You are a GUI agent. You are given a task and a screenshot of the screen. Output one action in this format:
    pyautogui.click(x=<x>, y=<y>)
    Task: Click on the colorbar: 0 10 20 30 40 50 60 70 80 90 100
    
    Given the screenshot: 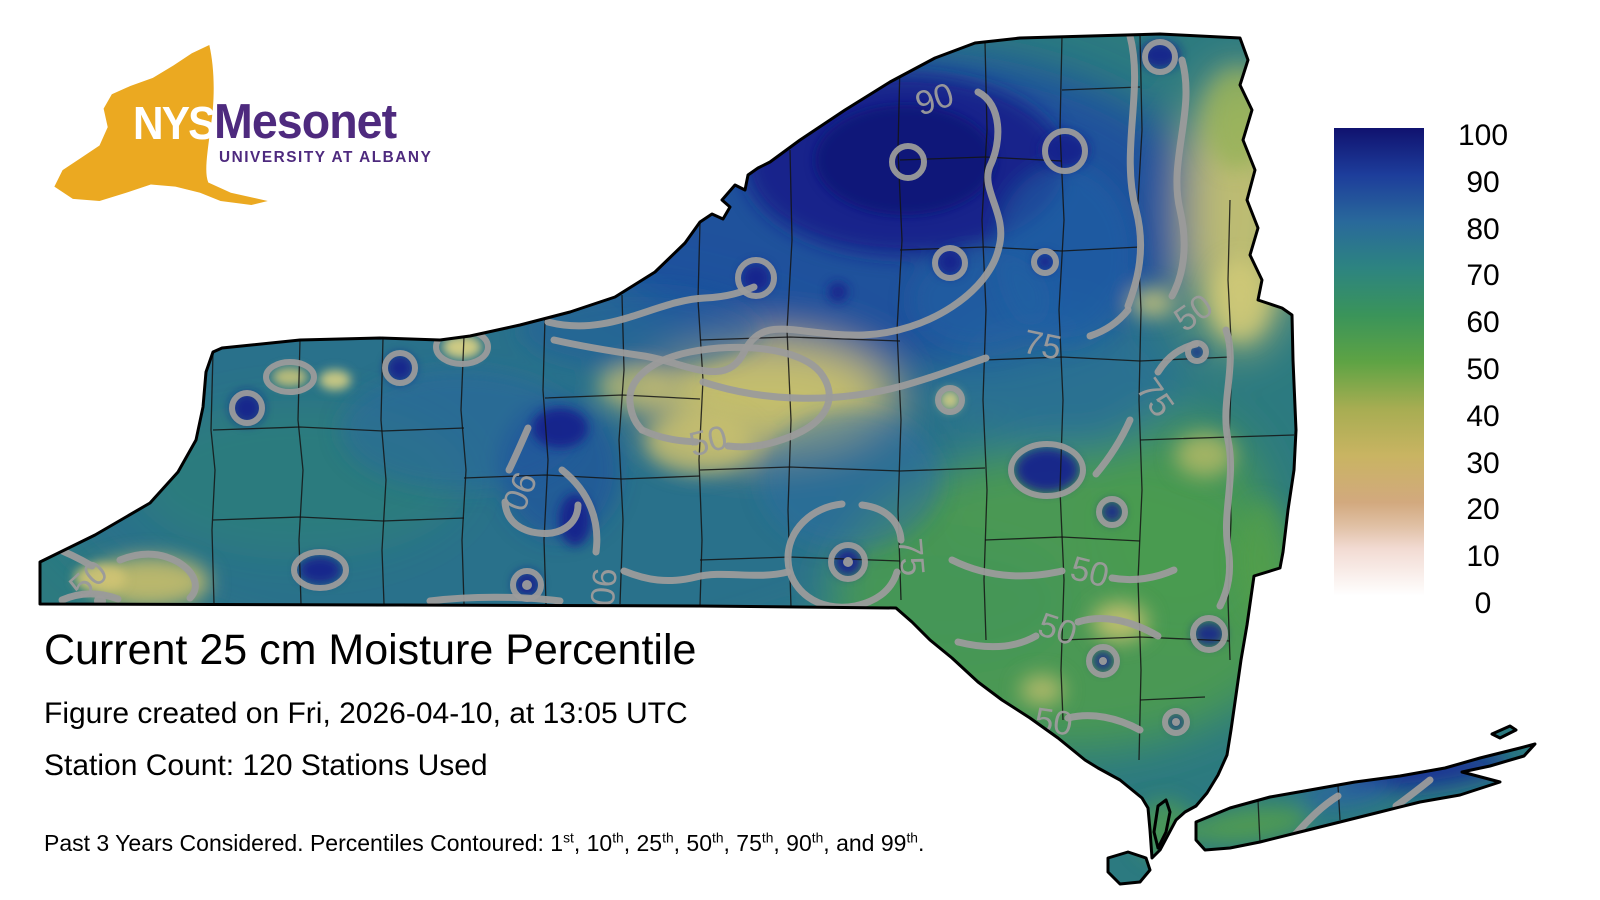 What is the action you would take?
    pyautogui.click(x=1434, y=369)
    